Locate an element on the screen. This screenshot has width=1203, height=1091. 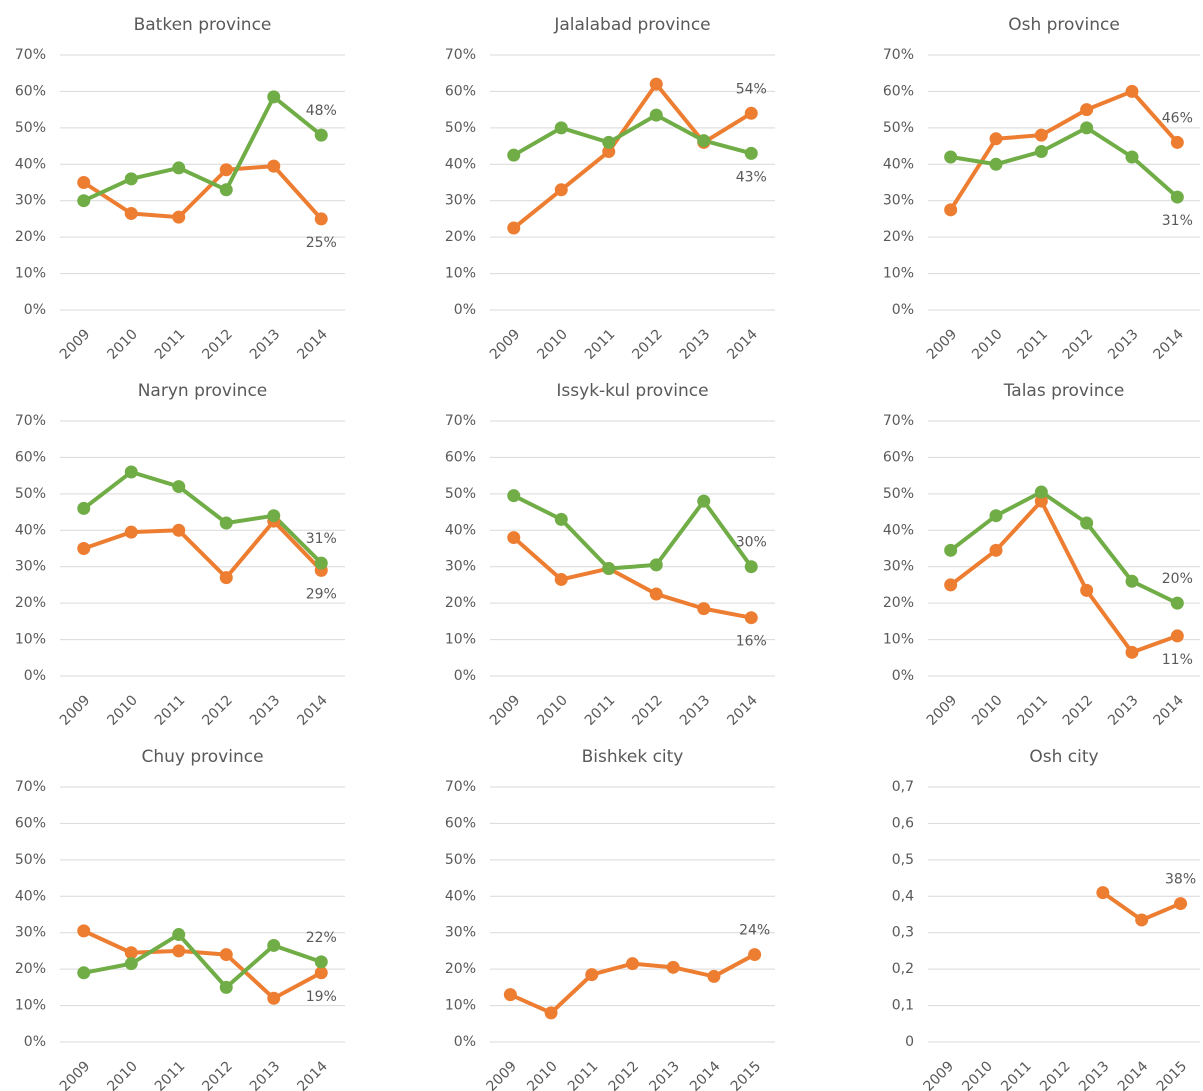
data-label: 19% is located at coordinates (321, 997).